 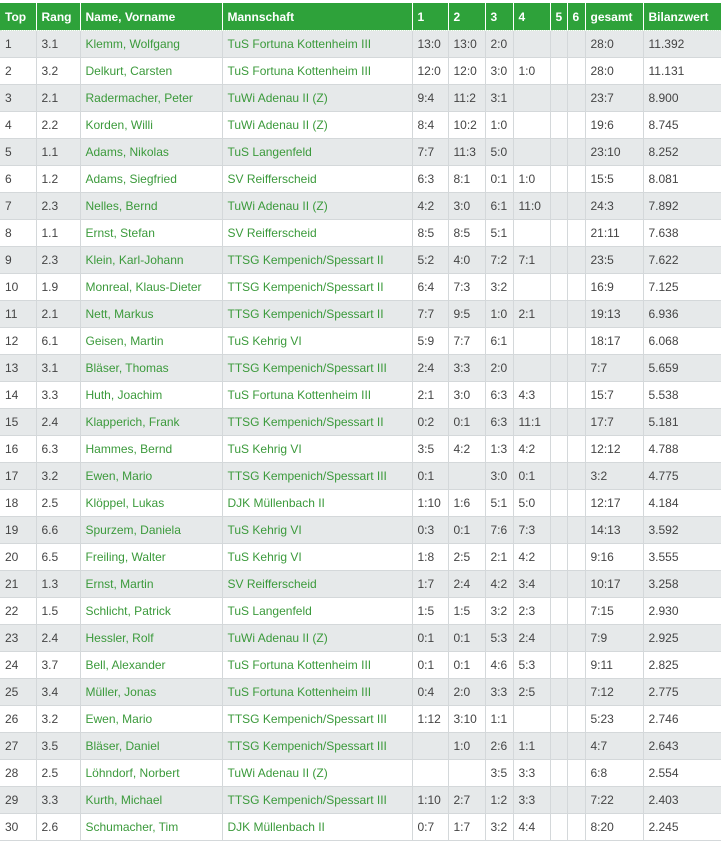 What do you see at coordinates (151, 125) in the screenshot?
I see `player-link: Korden, Willi` at bounding box center [151, 125].